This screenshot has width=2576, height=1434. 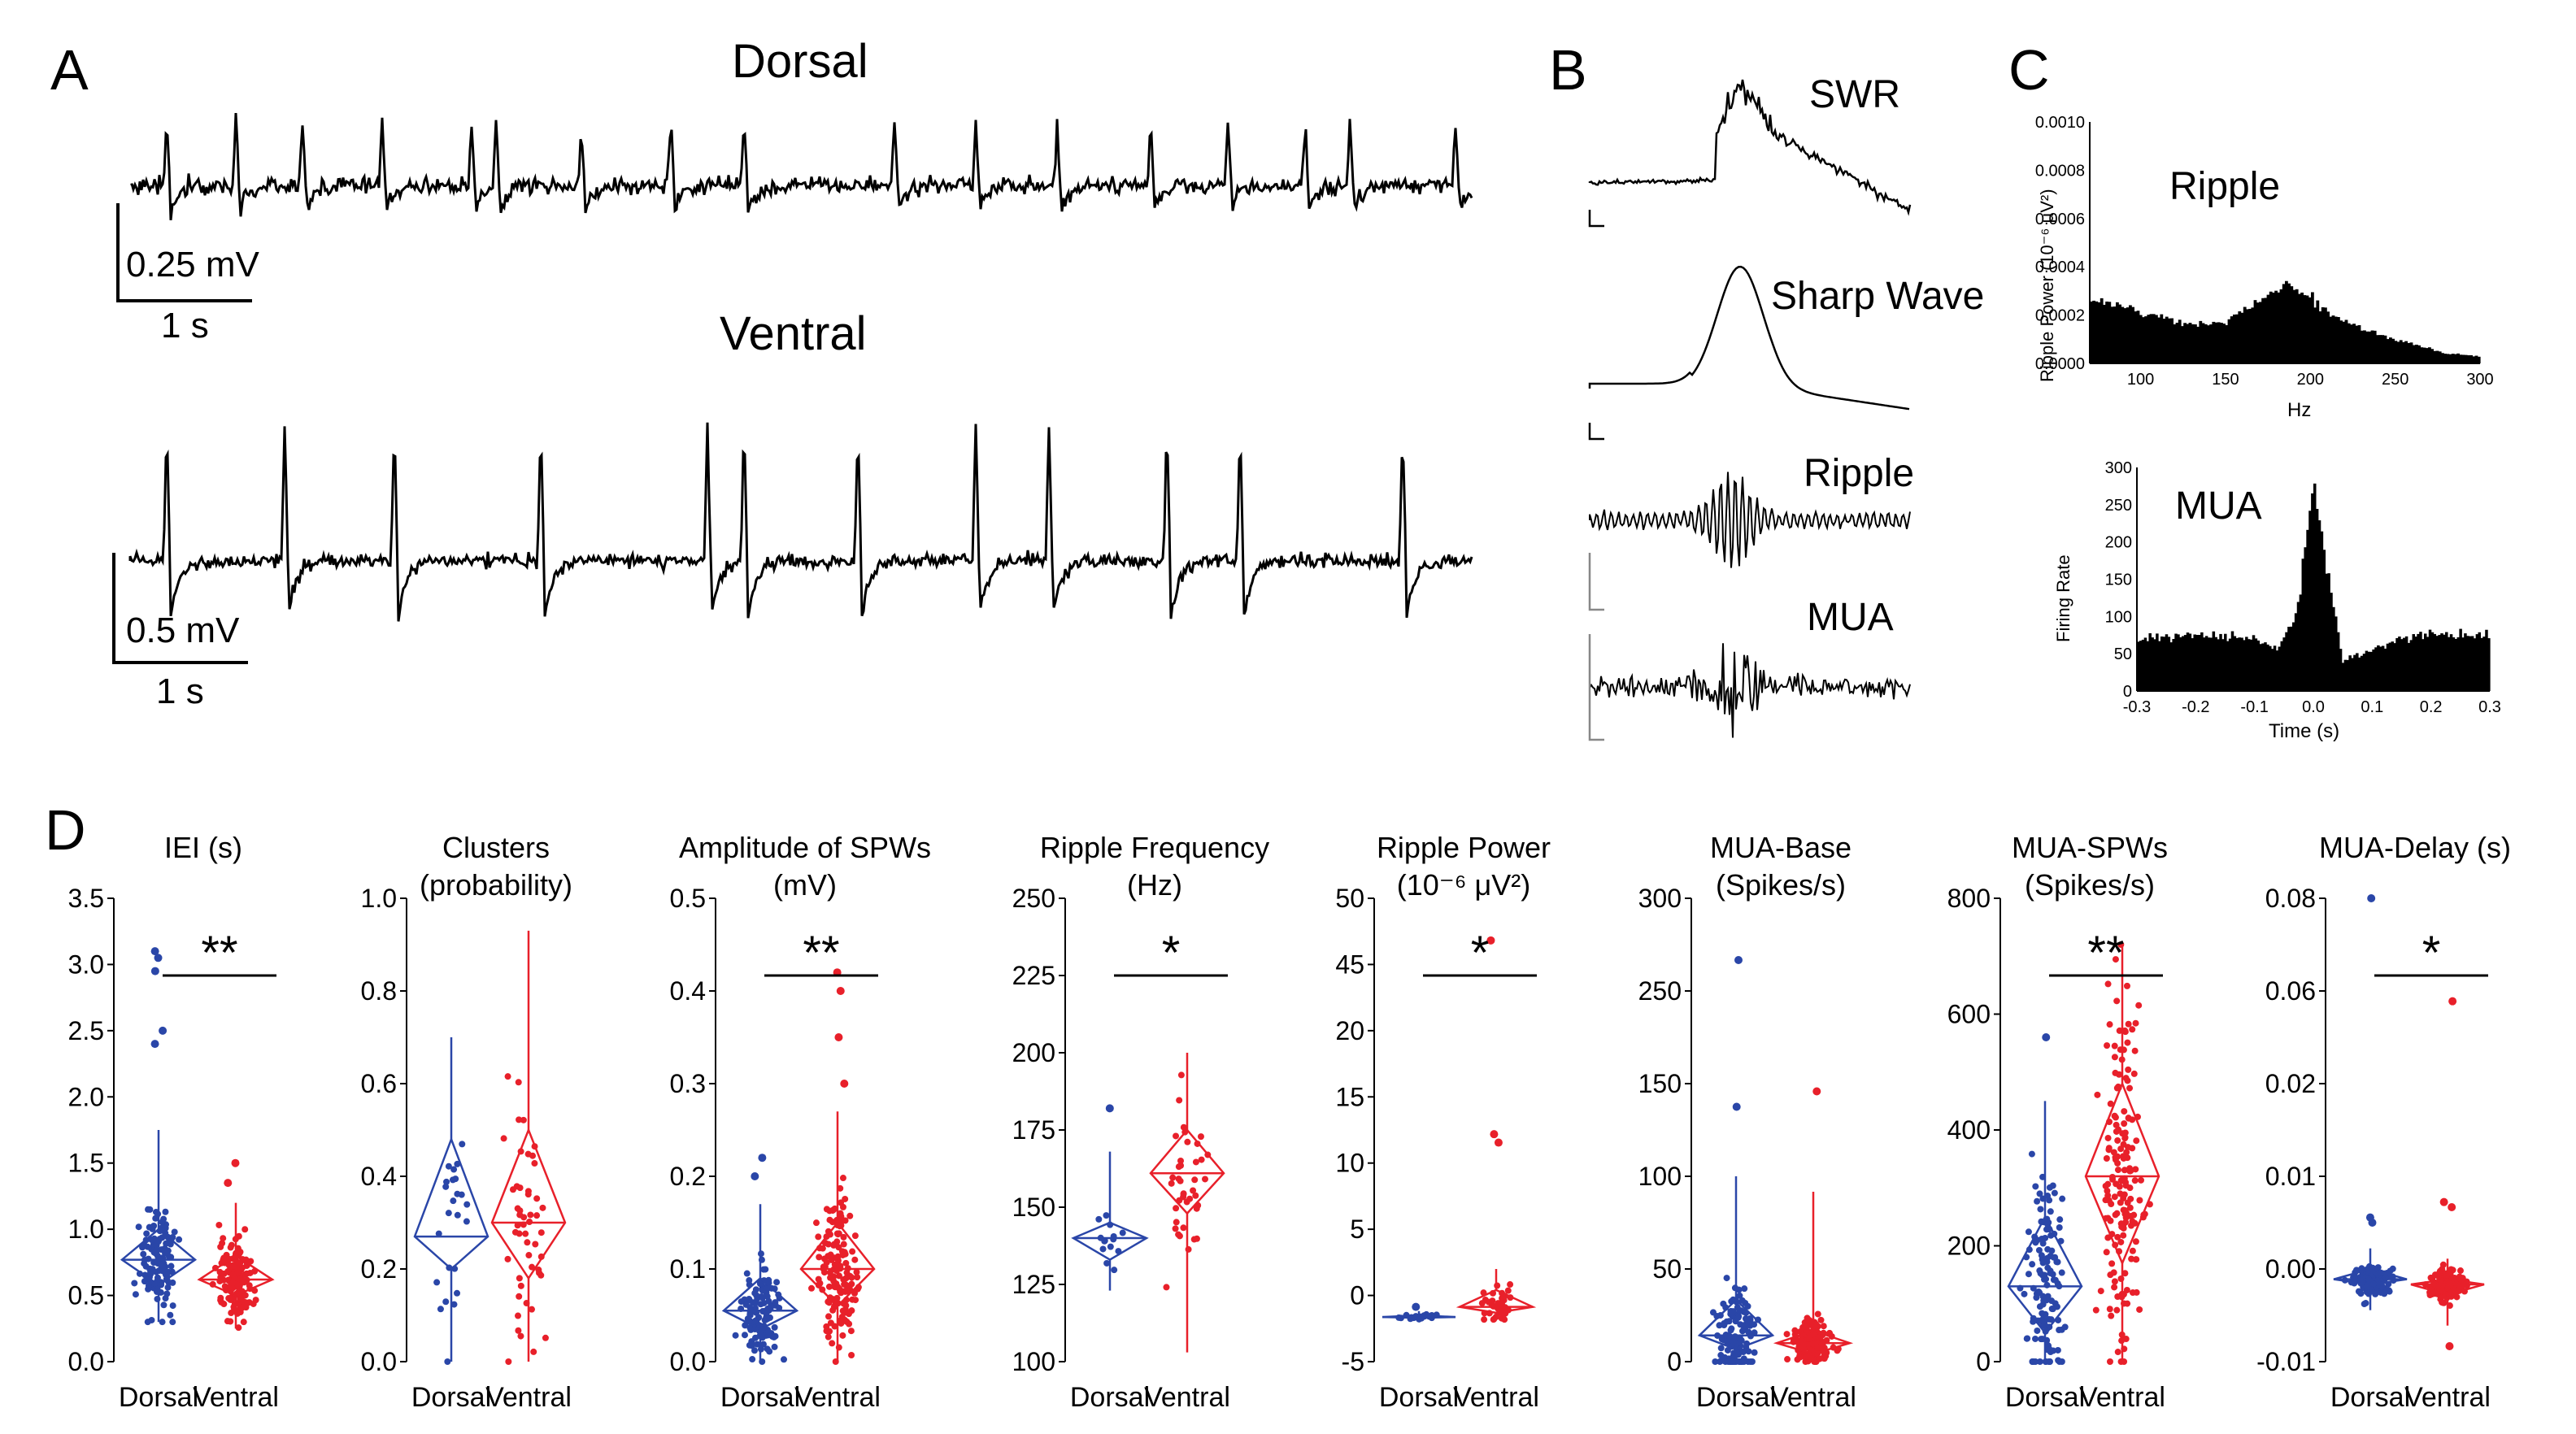 What do you see at coordinates (86, 1229) in the screenshot?
I see `y-tick-label: 1.0` at bounding box center [86, 1229].